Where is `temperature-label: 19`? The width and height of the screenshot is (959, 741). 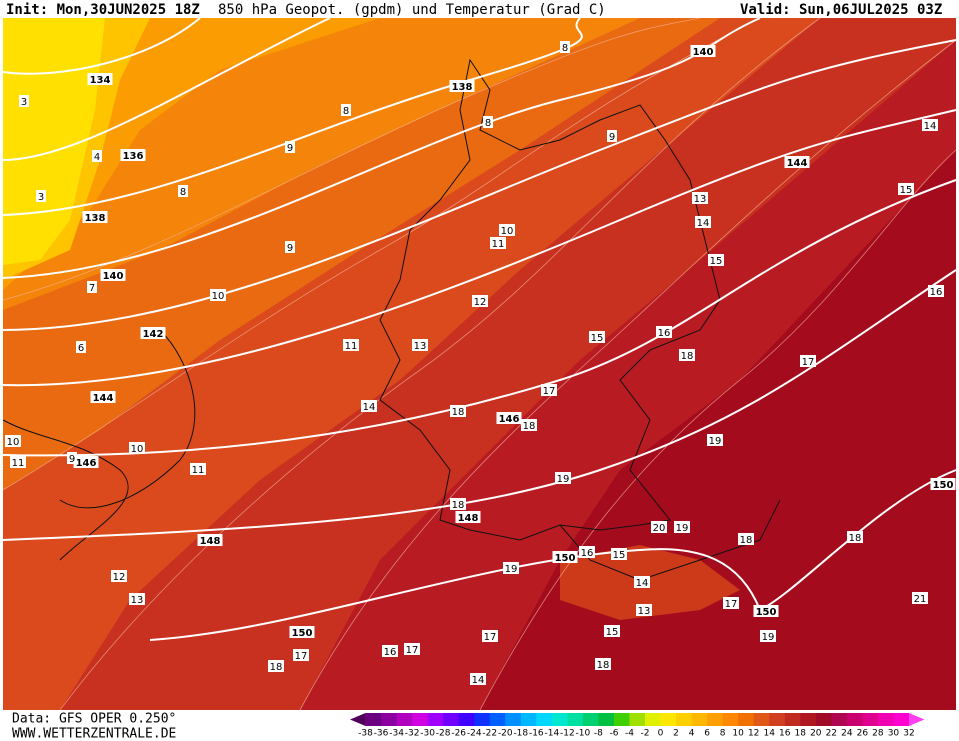
temperature-label: 19 is located at coordinates (715, 441).